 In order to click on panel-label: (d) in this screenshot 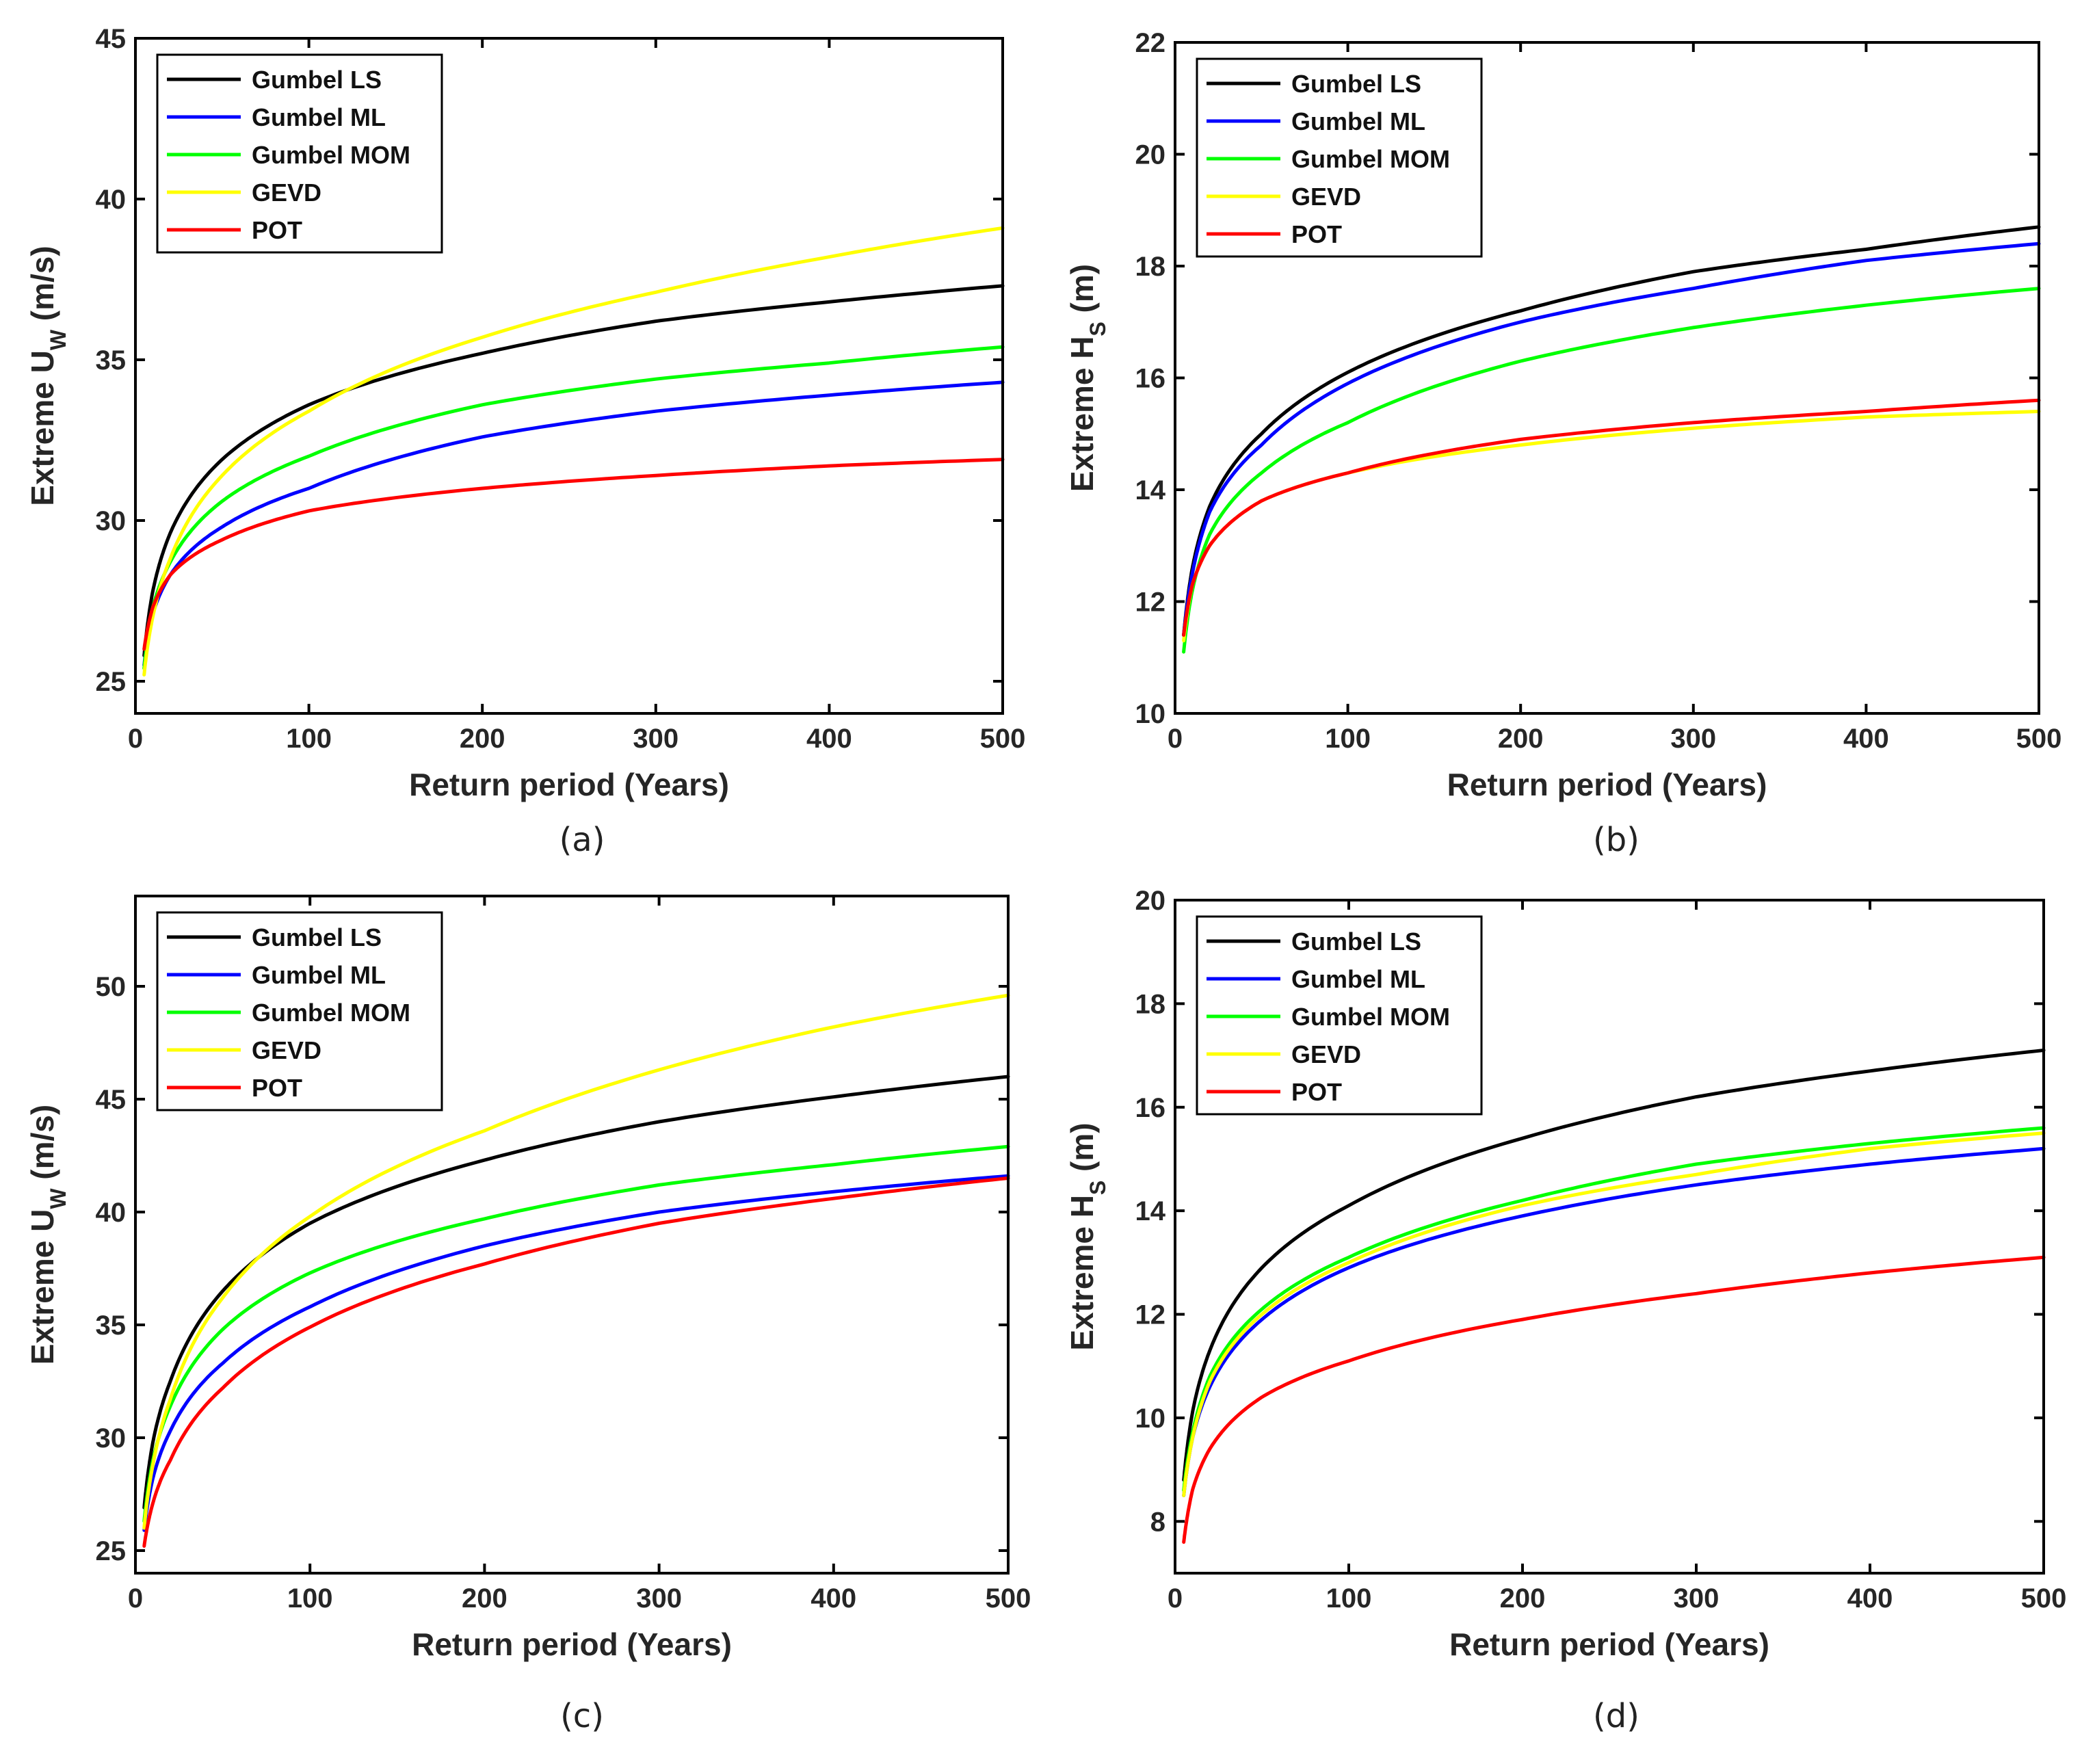, I will do `click(1616, 1716)`.